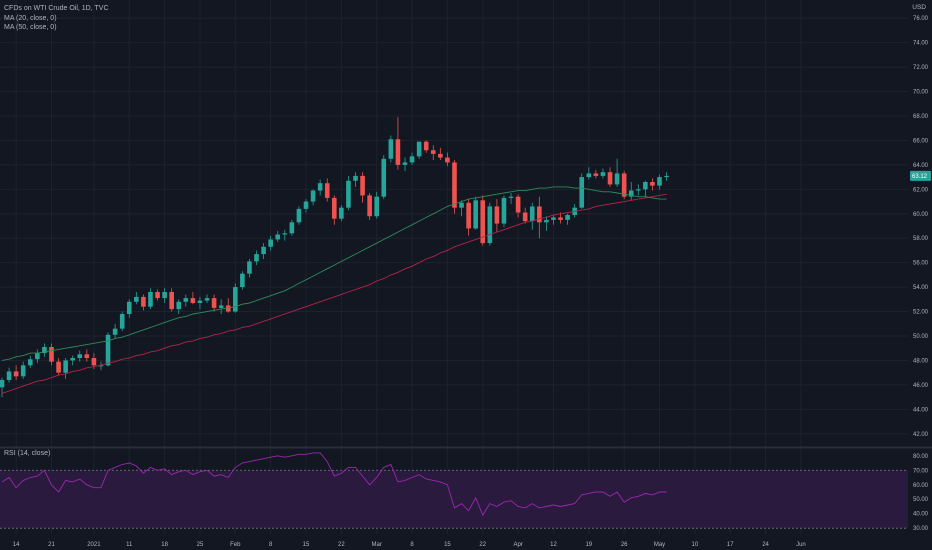  Describe the element at coordinates (27, 453) in the screenshot. I see `rsi-legend: RSI (14, close)` at that location.